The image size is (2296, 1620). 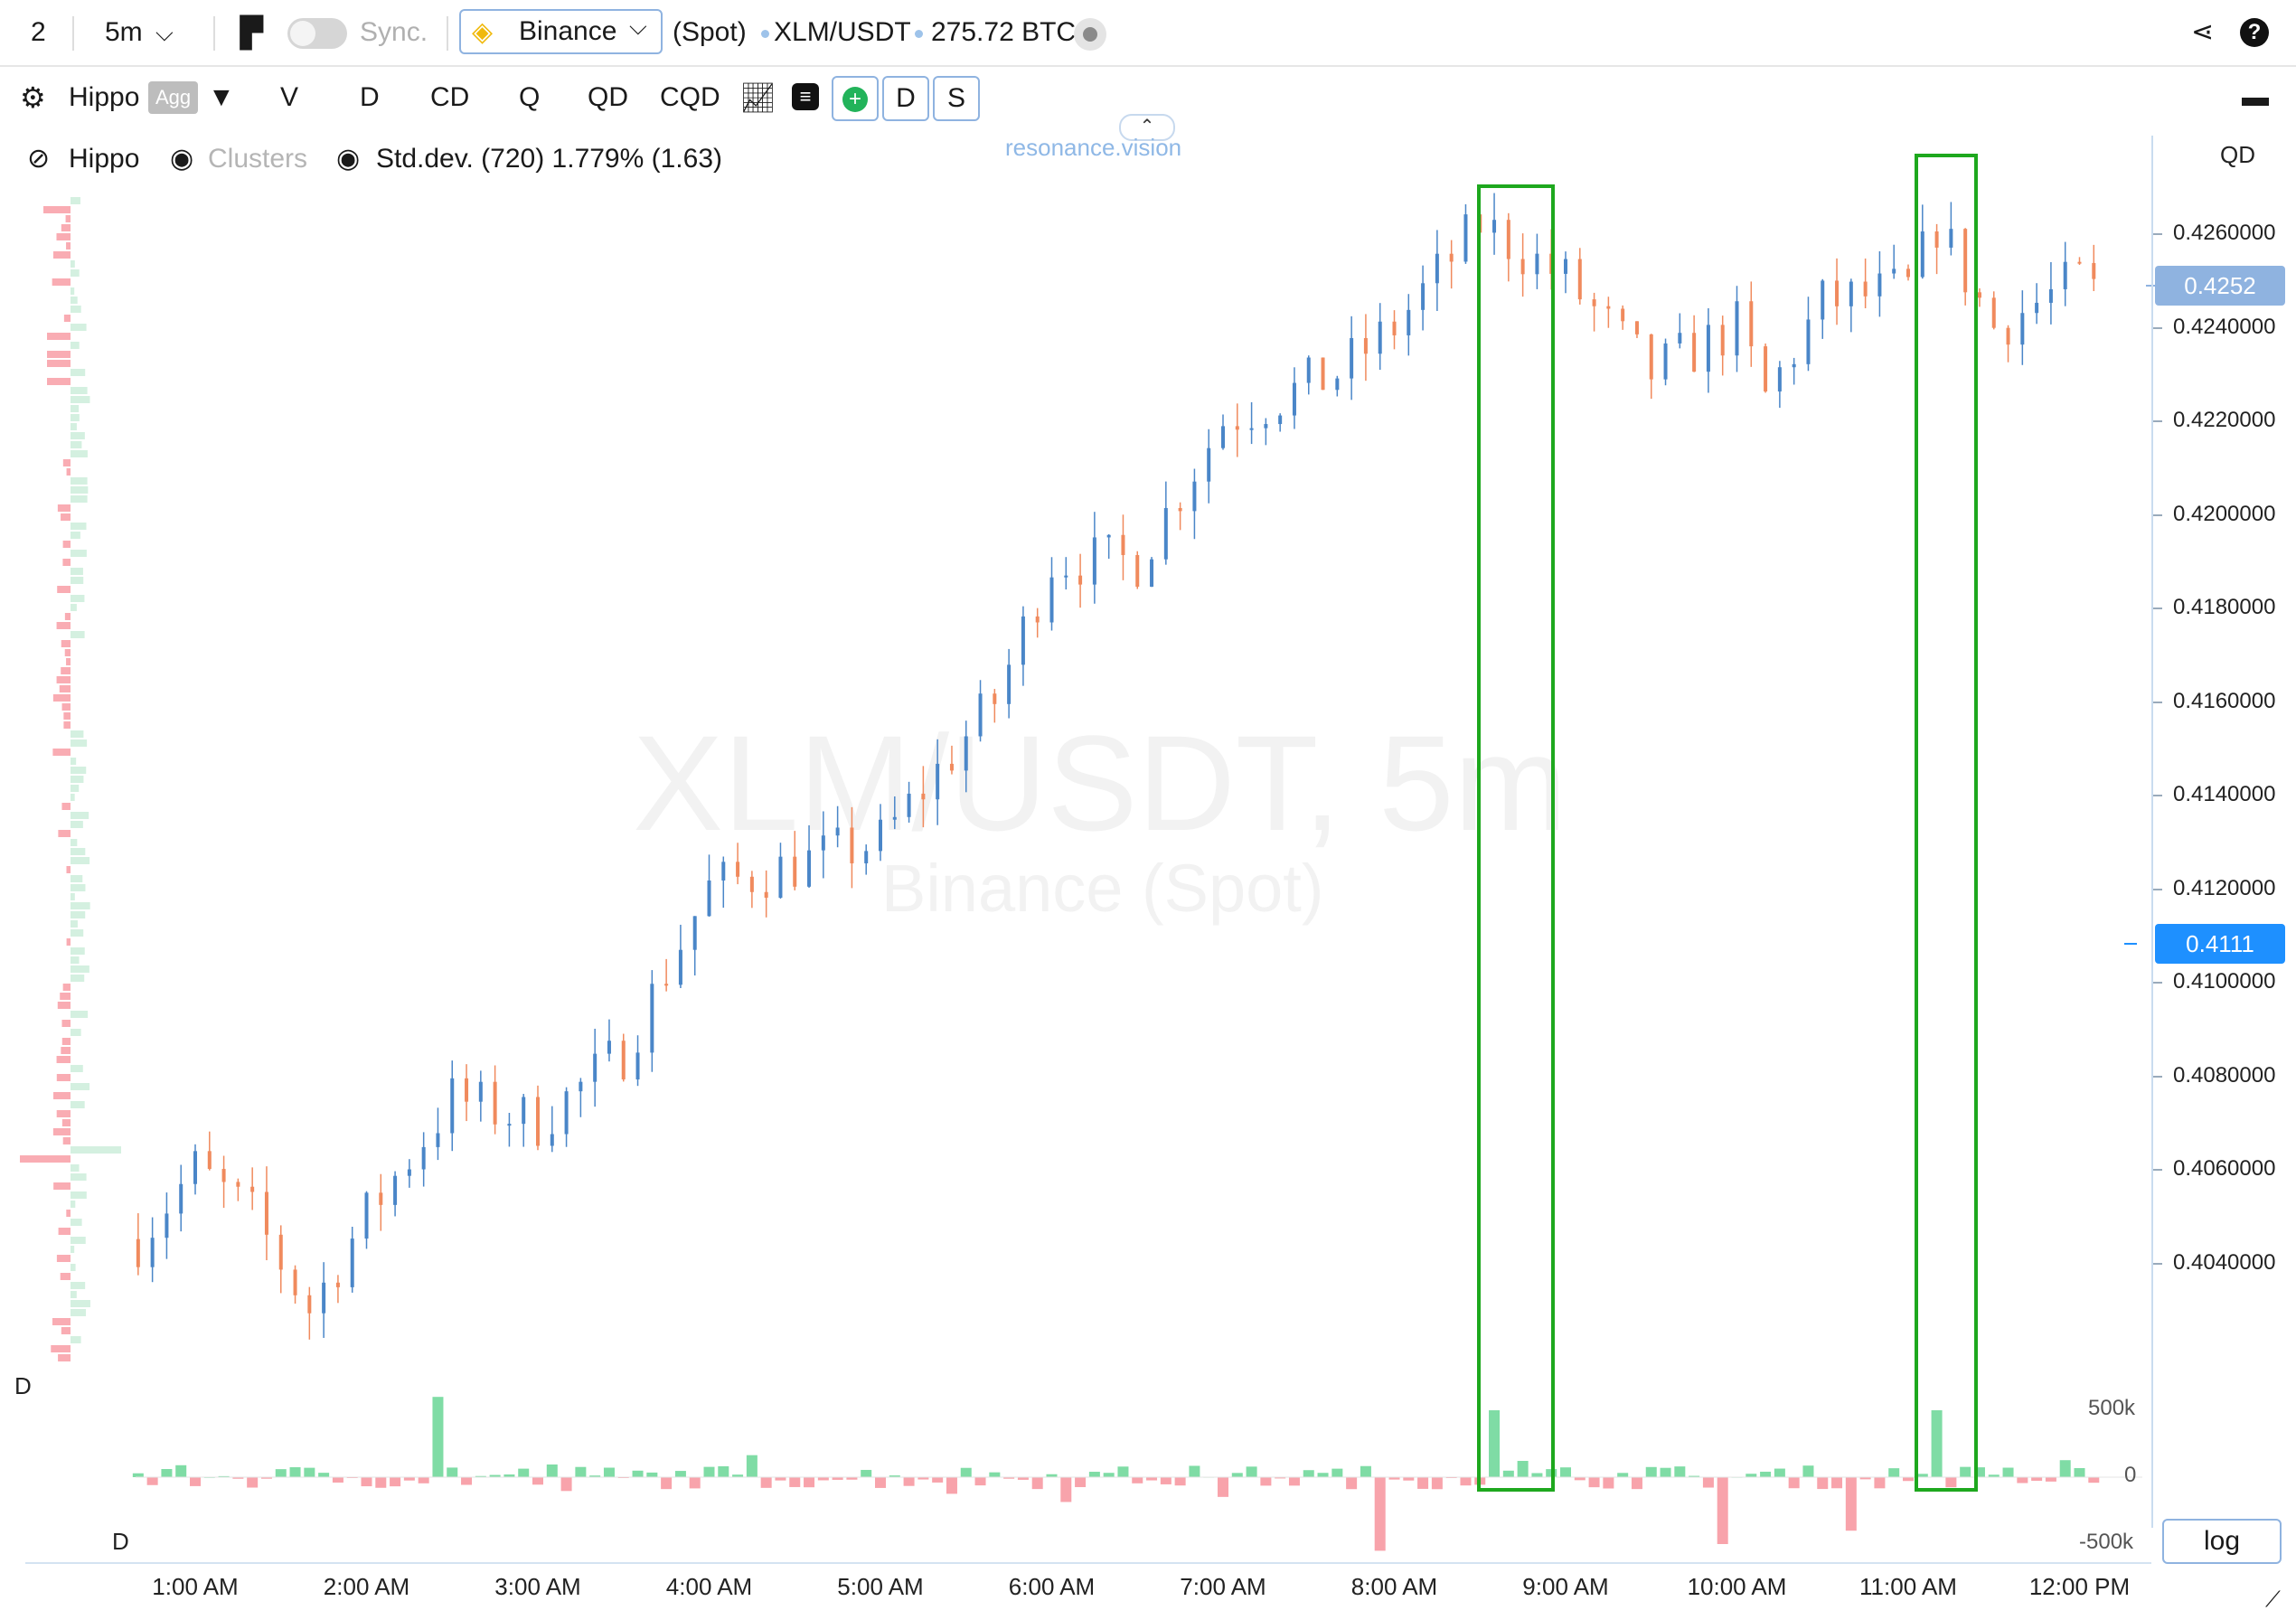 What do you see at coordinates (805, 96) in the screenshot?
I see `notes-icon: ≡` at bounding box center [805, 96].